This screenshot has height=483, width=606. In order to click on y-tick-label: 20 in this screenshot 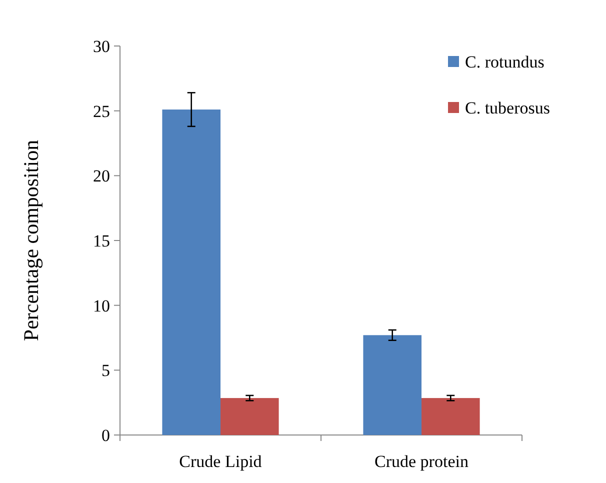, I will do `click(101, 176)`.